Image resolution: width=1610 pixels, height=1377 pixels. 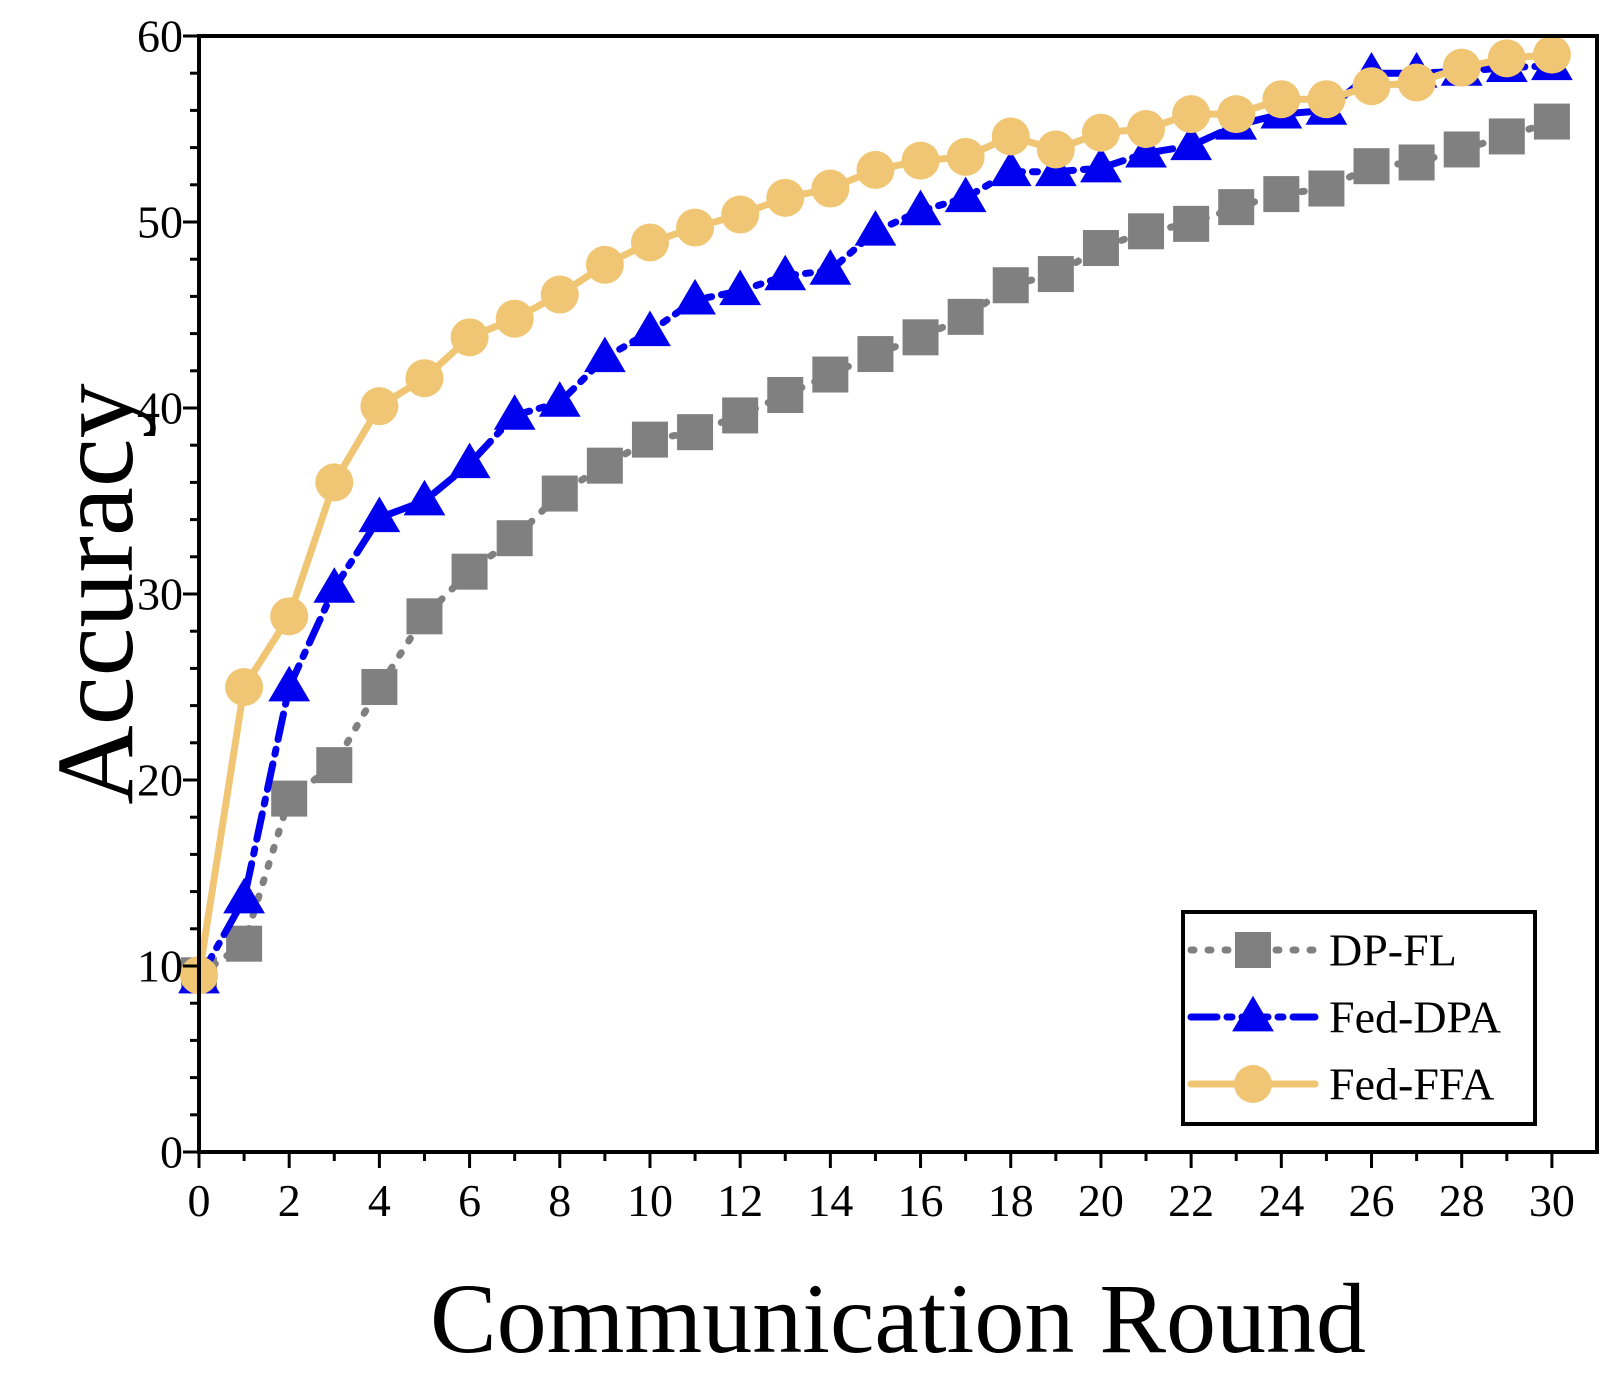 I want to click on x-tick-label: 4, so click(x=379, y=1200).